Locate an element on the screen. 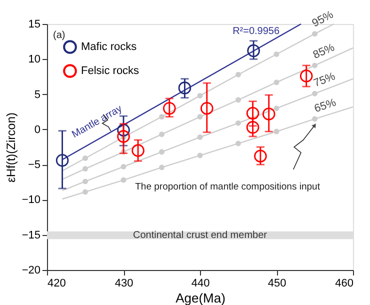 This screenshot has height=305, width=370. x-tick-label: 460 is located at coordinates (344, 284).